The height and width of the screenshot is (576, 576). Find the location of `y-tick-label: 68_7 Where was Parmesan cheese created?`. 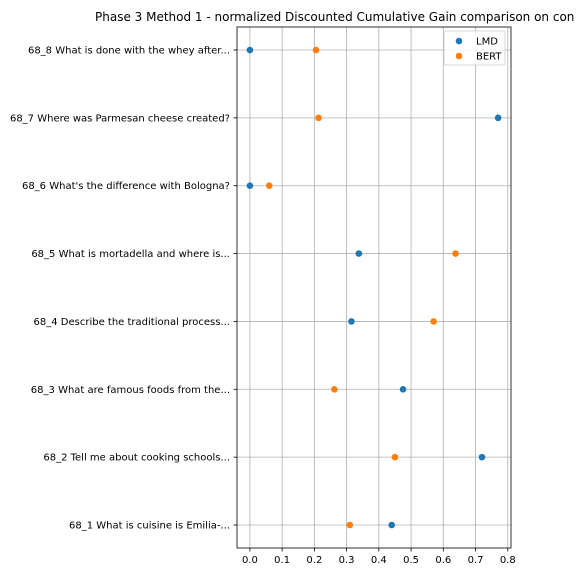

y-tick-label: 68_7 Where was Parmesan cheese created? is located at coordinates (120, 118).